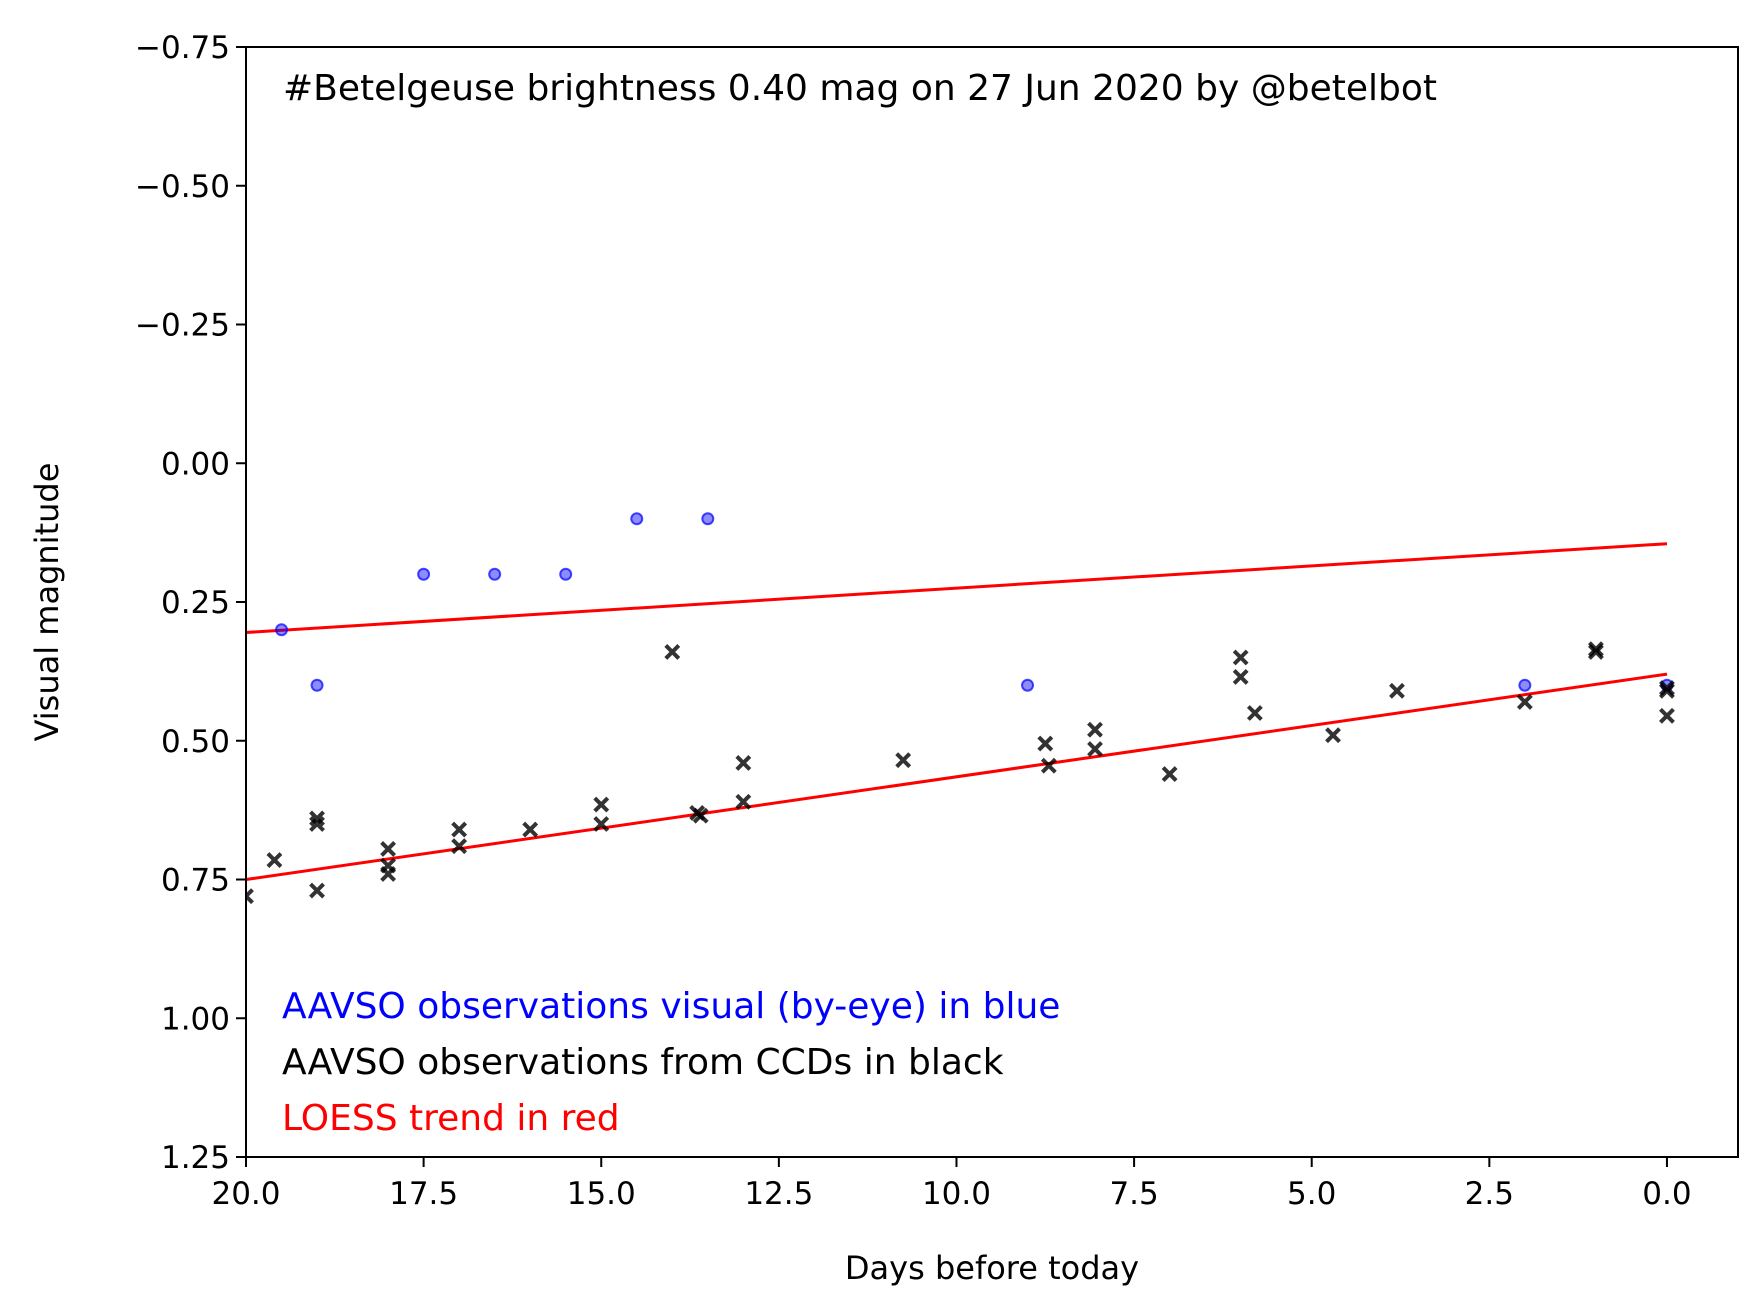 This screenshot has height=1315, width=1763. Describe the element at coordinates (1666, 1194) in the screenshot. I see `x-tick-label: 0.0` at that location.